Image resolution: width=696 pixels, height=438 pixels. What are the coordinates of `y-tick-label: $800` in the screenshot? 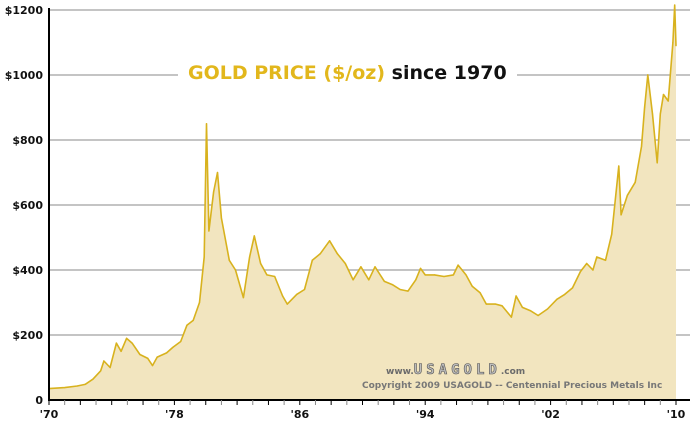 It's located at (27, 140).